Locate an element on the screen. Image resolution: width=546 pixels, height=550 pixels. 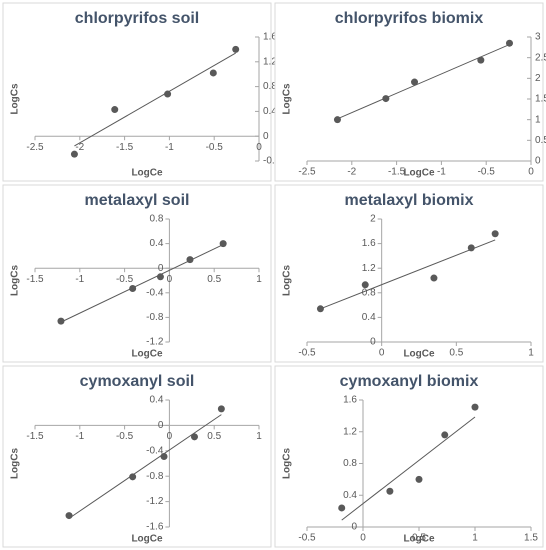
x-tick-label: 1.5 is located at coordinates (531, 538).